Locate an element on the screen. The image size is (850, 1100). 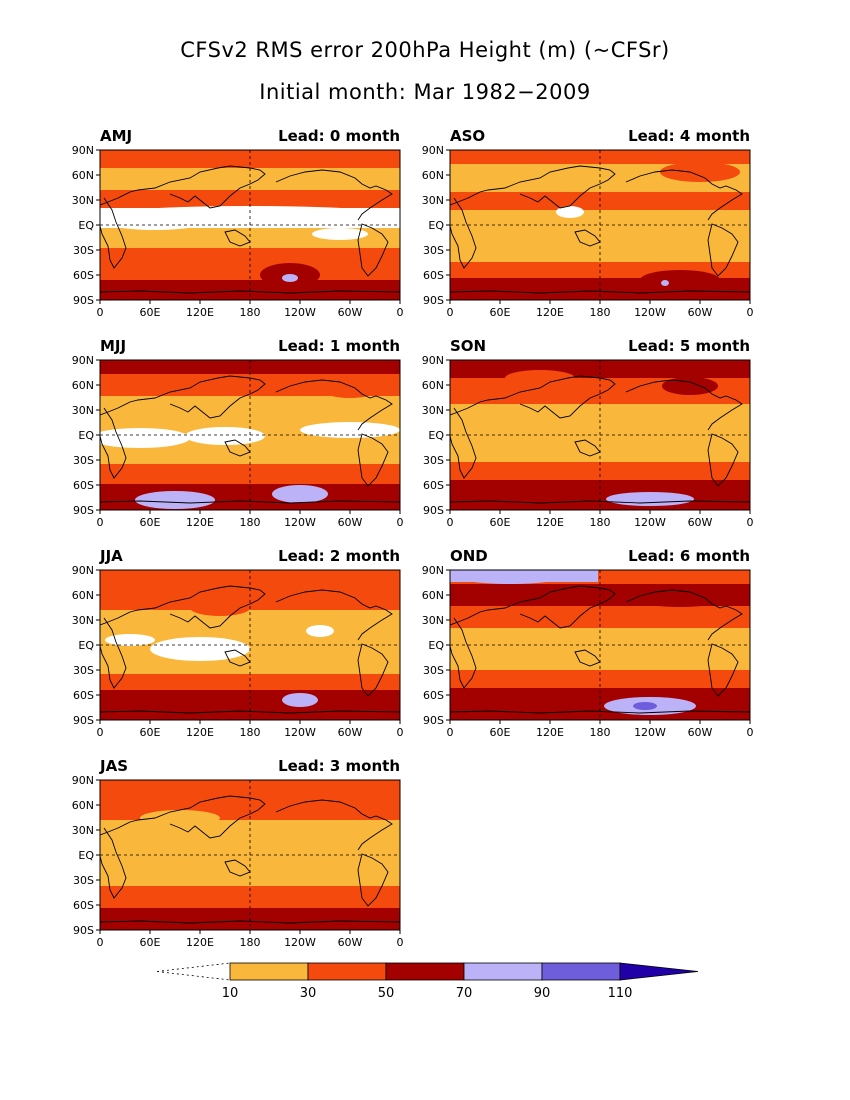
lat-tick-label: 30N is located at coordinates (83, 410).